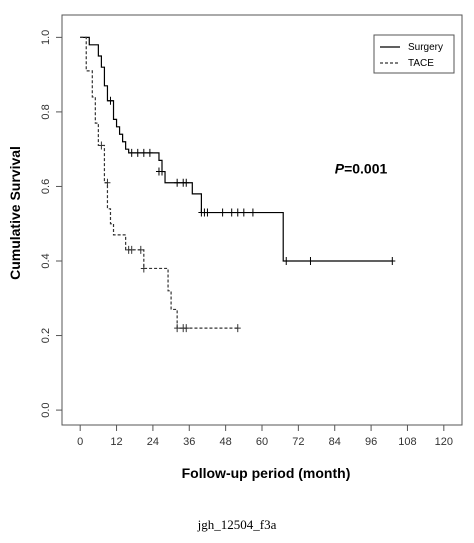  Describe the element at coordinates (51, 224) in the screenshot. I see `y-axis: 0.0 0.2 0.4 0.6 0.8 1.0` at that location.